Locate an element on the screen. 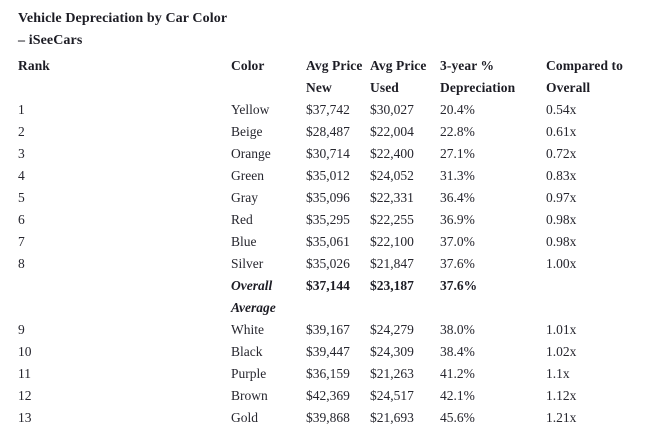 This screenshot has width=650, height=431. header-line: Depreciation is located at coordinates (478, 87).